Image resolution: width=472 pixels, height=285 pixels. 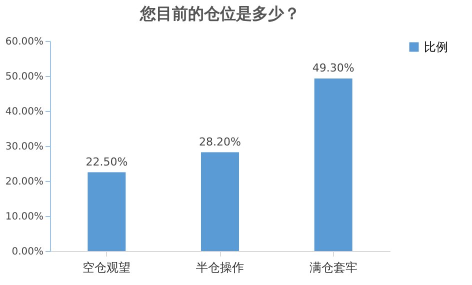 I want to click on y-tick-label: 20.00%, so click(x=24, y=182).